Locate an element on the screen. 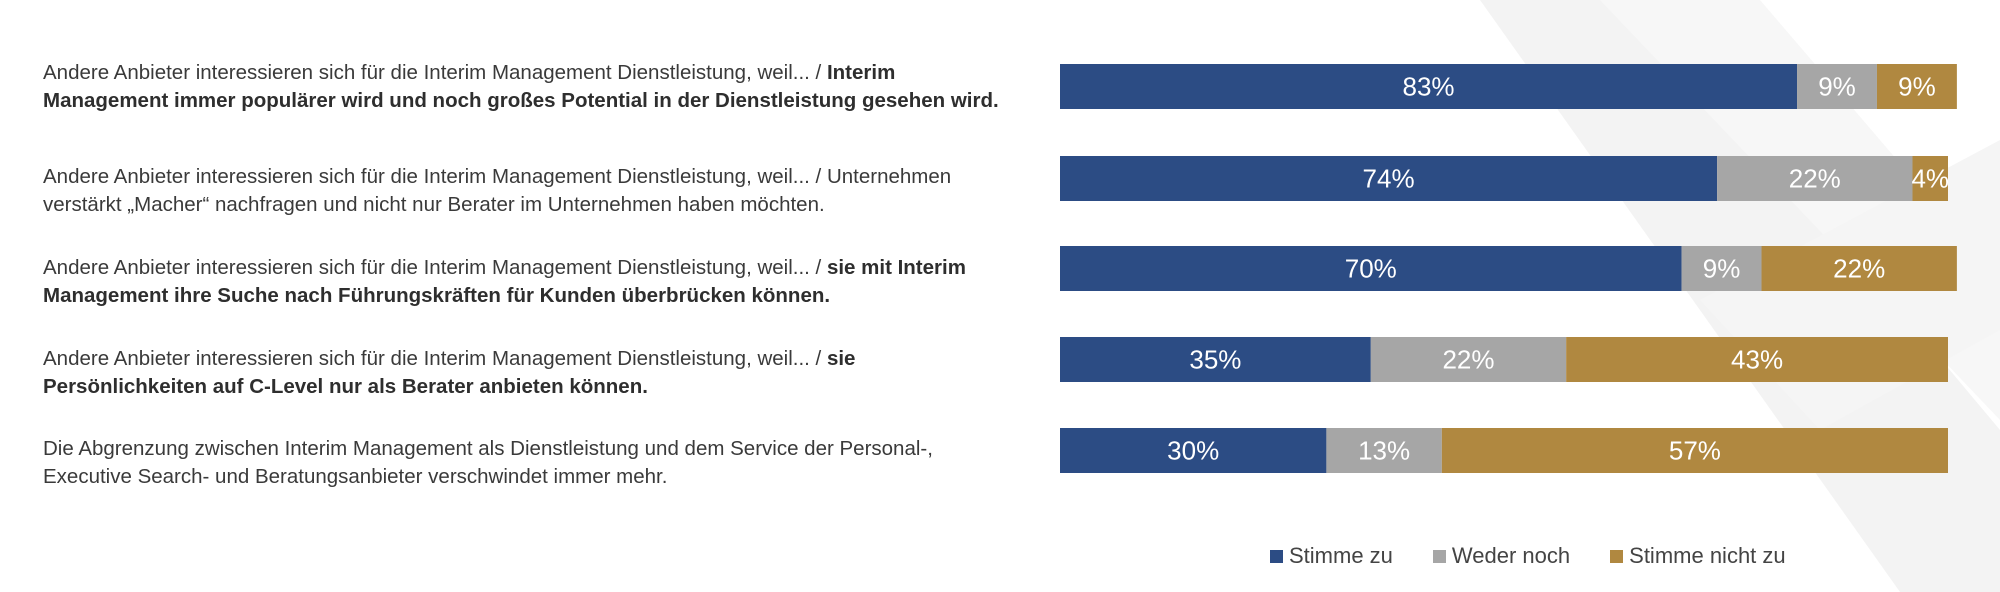 This screenshot has width=2000, height=592. data-label: 57% is located at coordinates (1695, 451).